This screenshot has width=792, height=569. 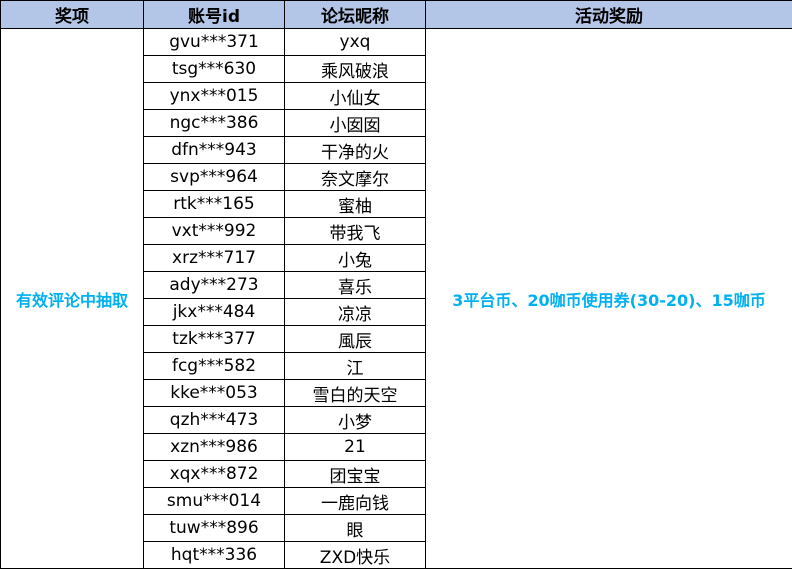 I want to click on nickname-cell: yxq, so click(x=355, y=42).